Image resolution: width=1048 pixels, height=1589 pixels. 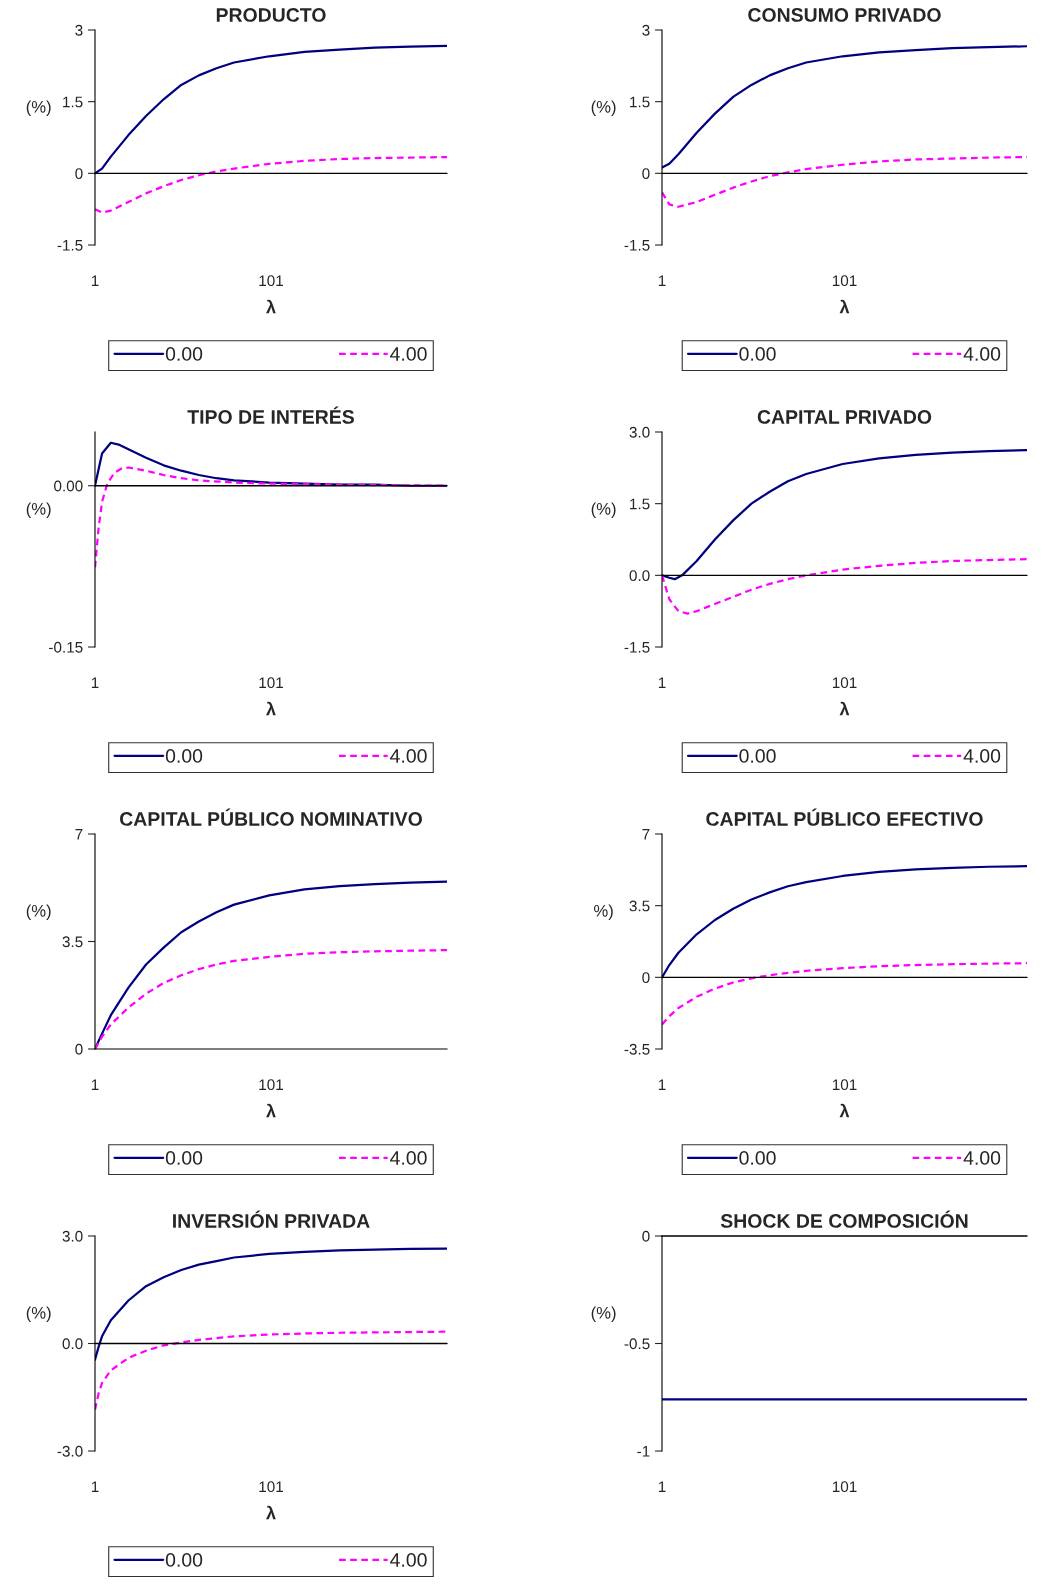 What do you see at coordinates (844, 15) in the screenshot?
I see `chart-title: CONSUMO PRIVADO` at bounding box center [844, 15].